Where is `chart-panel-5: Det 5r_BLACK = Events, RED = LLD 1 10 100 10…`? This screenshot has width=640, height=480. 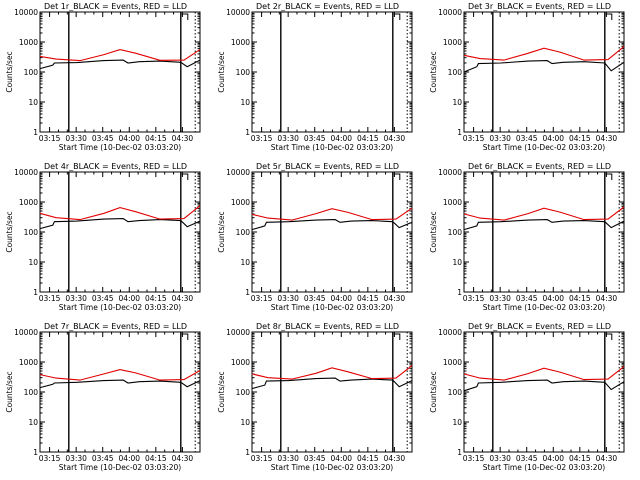
chart-panel-5: Det 5r_BLACK = Events, RED = LLD 1 10 100 10… is located at coordinates (315, 237).